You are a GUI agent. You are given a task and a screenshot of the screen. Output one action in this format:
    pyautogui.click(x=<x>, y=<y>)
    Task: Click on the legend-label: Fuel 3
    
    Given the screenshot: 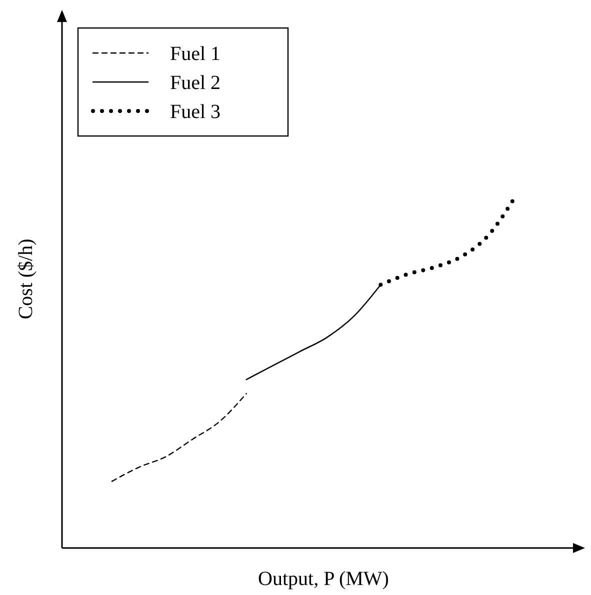 What is the action you would take?
    pyautogui.click(x=195, y=112)
    